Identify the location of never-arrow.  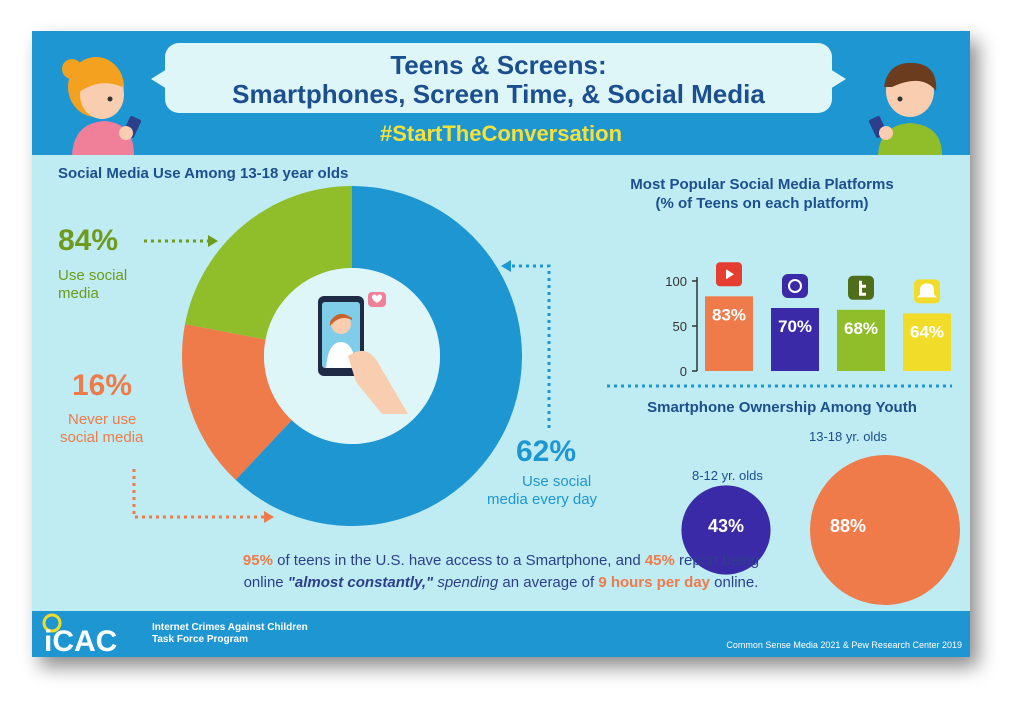
(203, 496).